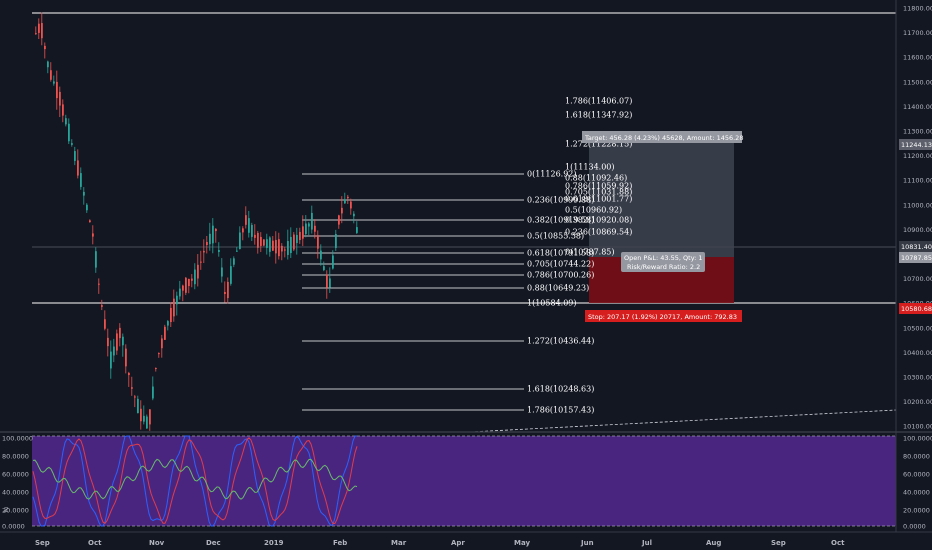 The height and width of the screenshot is (550, 932). I want to click on fib-level-label: 0.236(10999.88), so click(560, 200).